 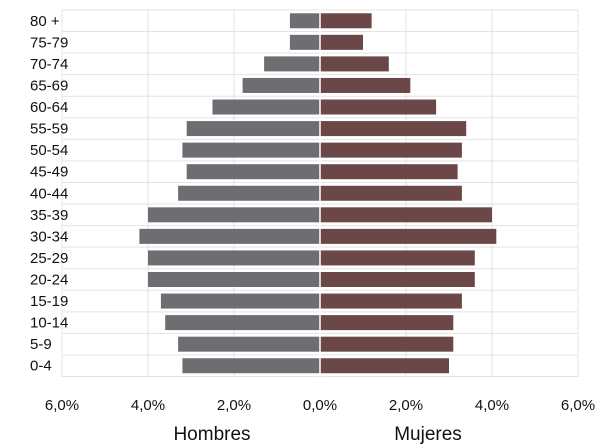 What do you see at coordinates (49, 172) in the screenshot?
I see `age-group-label: 45-49` at bounding box center [49, 172].